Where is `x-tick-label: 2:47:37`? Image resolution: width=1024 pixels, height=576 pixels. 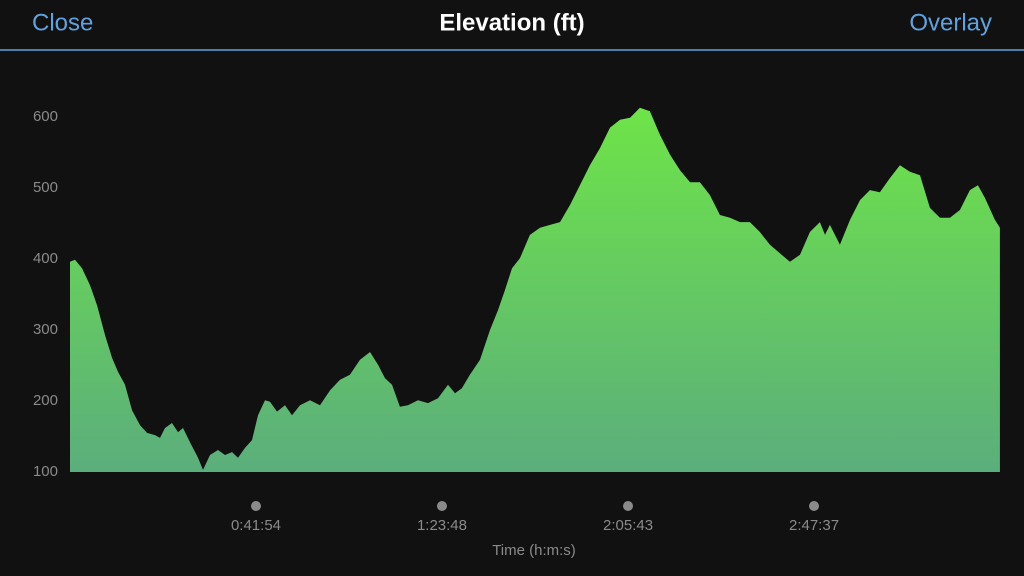 x-tick-label: 2:47:37 is located at coordinates (814, 525).